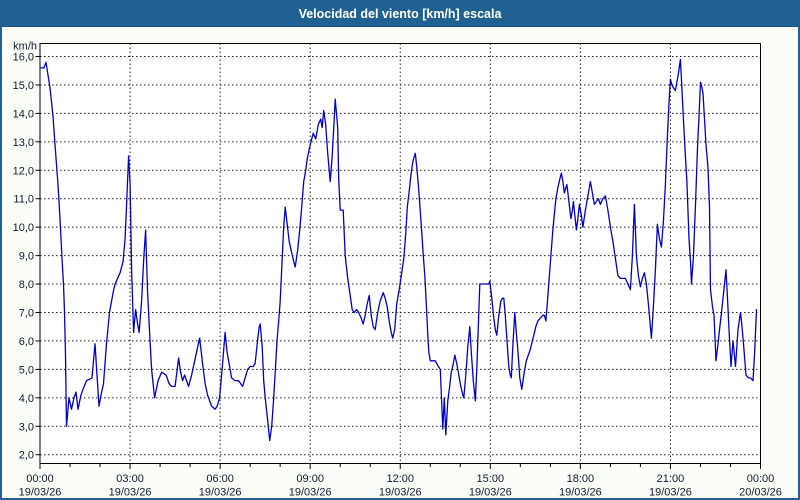 The width and height of the screenshot is (800, 500). What do you see at coordinates (26, 399) in the screenshot?
I see `y-tick-label: 4,0` at bounding box center [26, 399].